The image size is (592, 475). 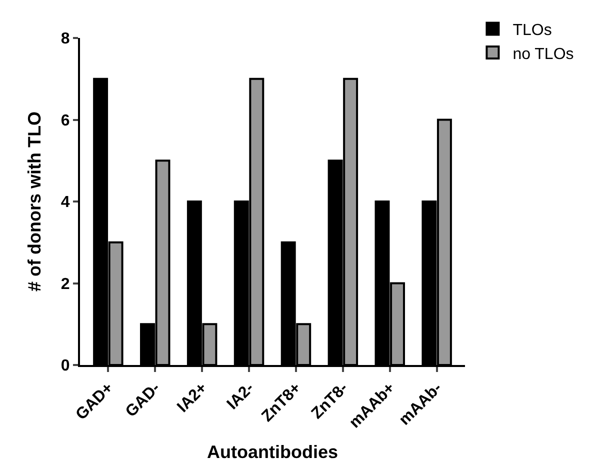 I want to click on y-tick-label: 8, so click(x=65, y=39).